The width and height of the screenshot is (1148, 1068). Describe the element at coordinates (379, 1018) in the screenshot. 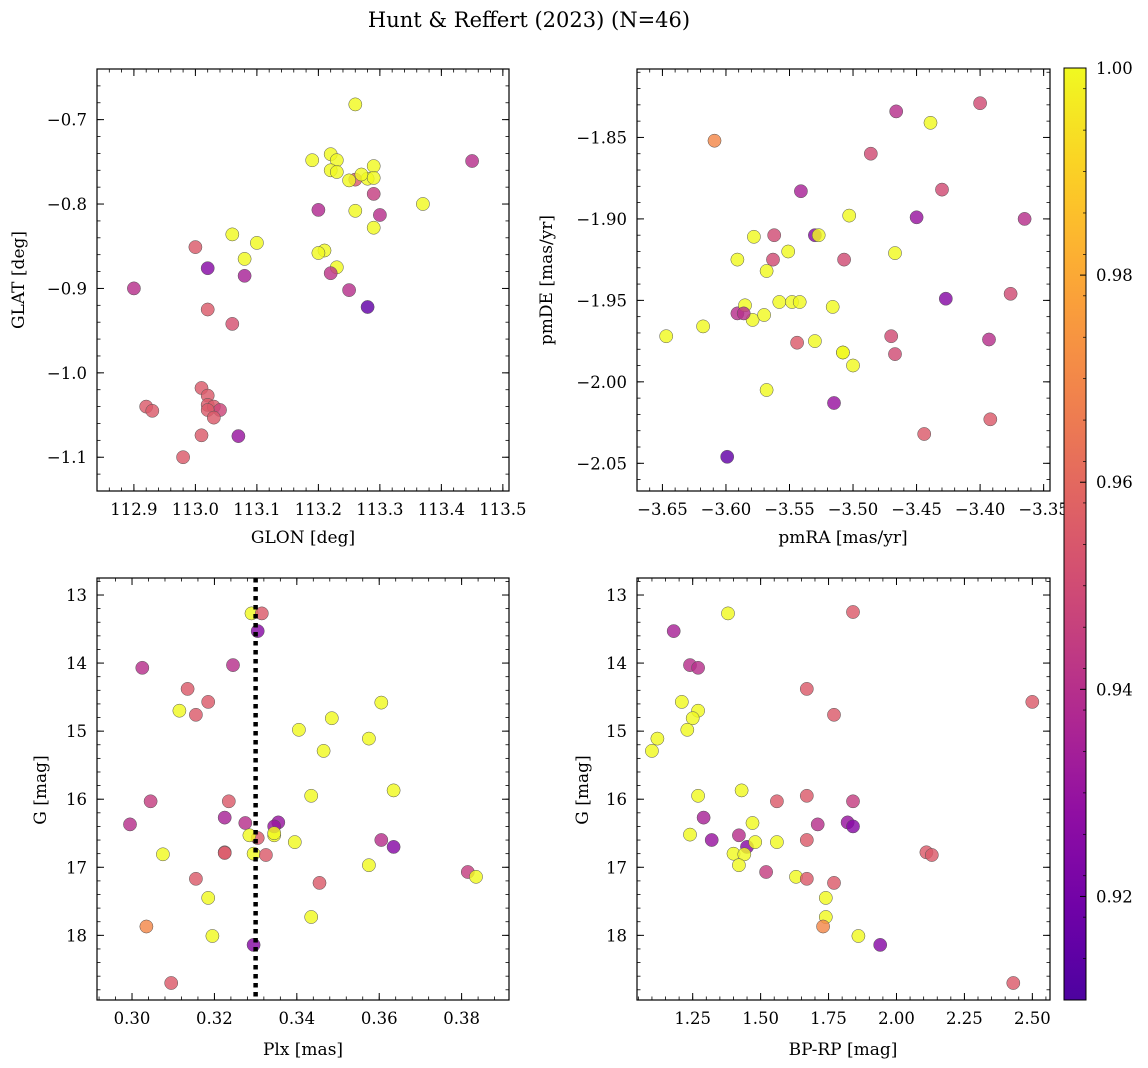

I see `x-tick-label: 0.36` at that location.